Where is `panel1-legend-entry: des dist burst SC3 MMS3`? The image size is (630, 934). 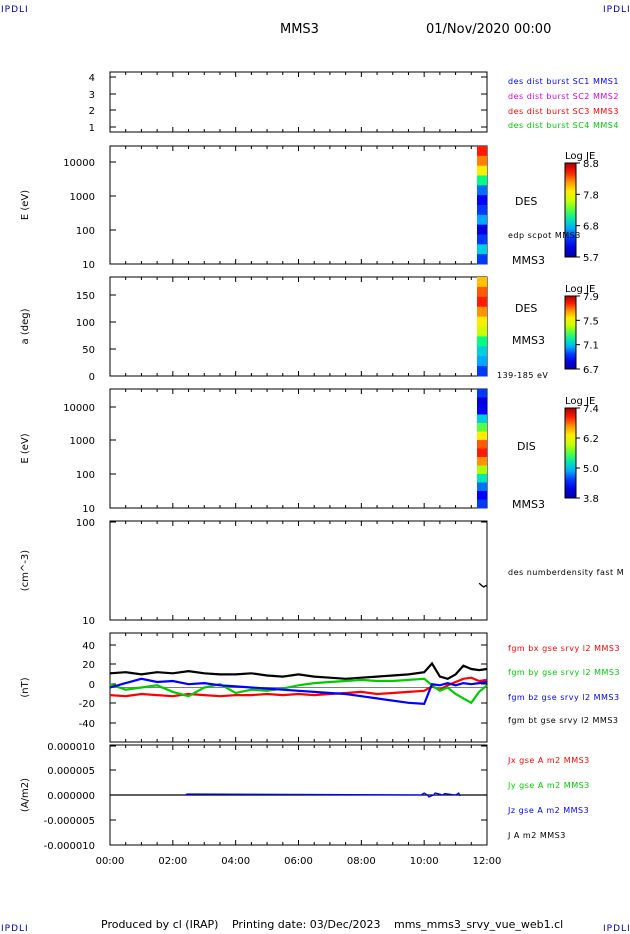 panel1-legend-entry: des dist burst SC3 MMS3 is located at coordinates (563, 111).